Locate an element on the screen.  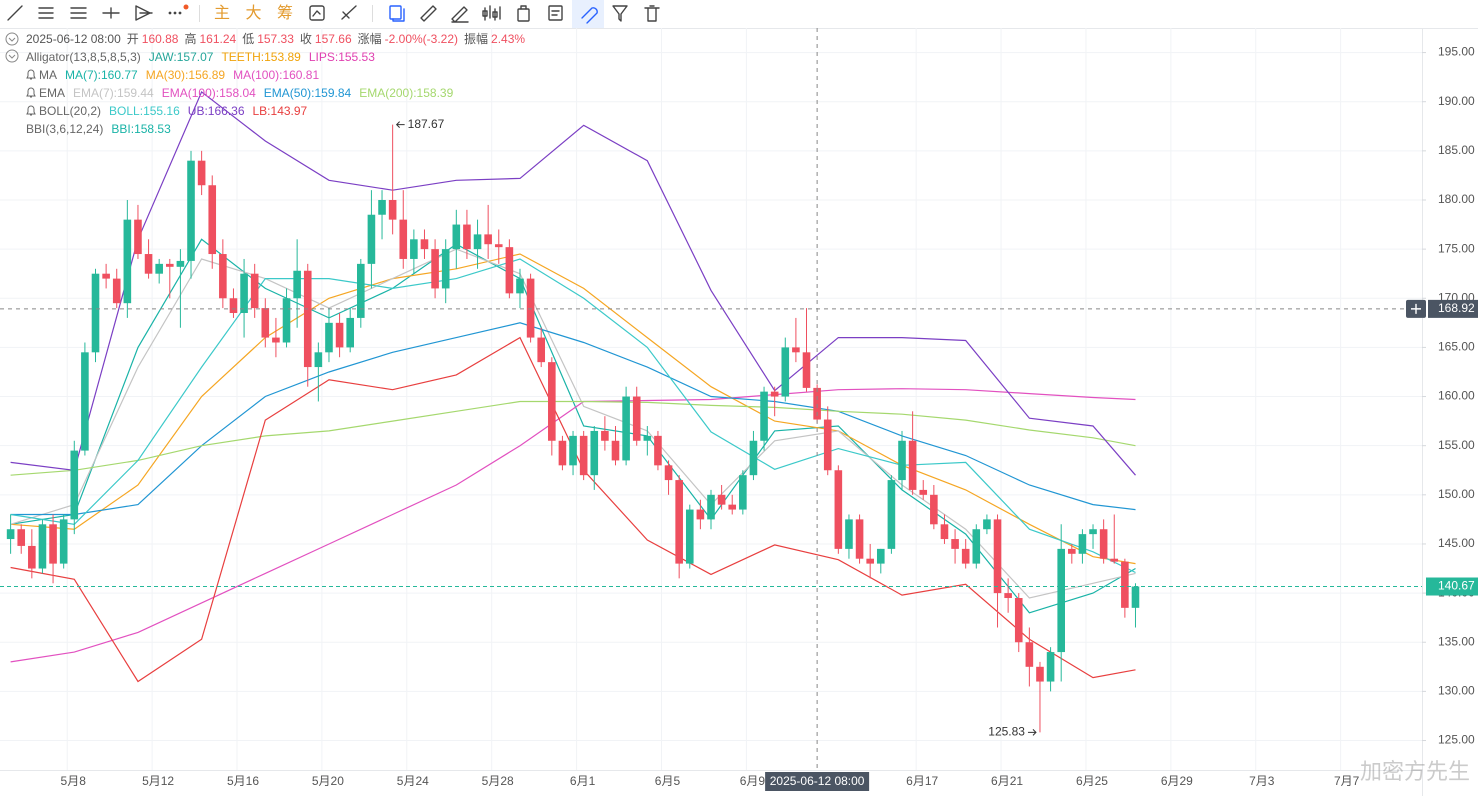
toolbar-button: 大 is located at coordinates (253, 13).